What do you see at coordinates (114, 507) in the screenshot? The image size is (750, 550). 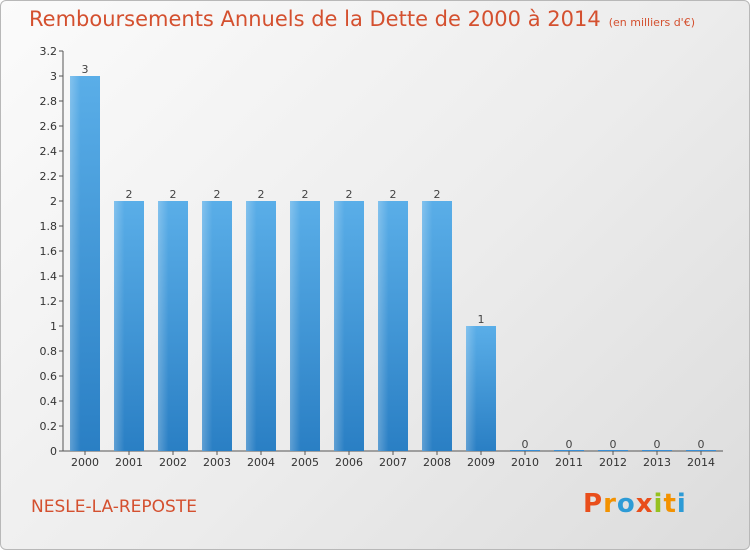 I see `commune-name: NESLE-LA-REPOSTE` at bounding box center [114, 507].